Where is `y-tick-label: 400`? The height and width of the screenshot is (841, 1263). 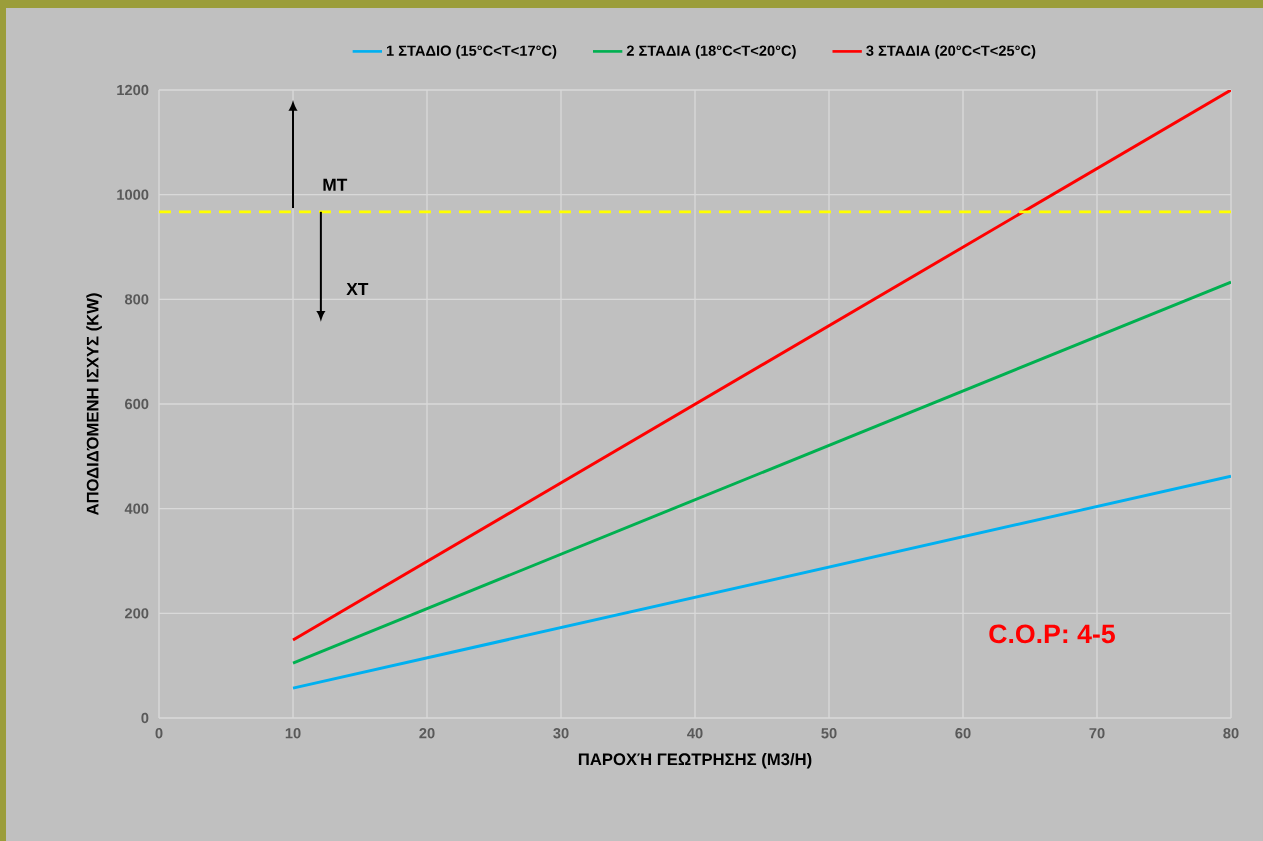 y-tick-label: 400 is located at coordinates (136, 508).